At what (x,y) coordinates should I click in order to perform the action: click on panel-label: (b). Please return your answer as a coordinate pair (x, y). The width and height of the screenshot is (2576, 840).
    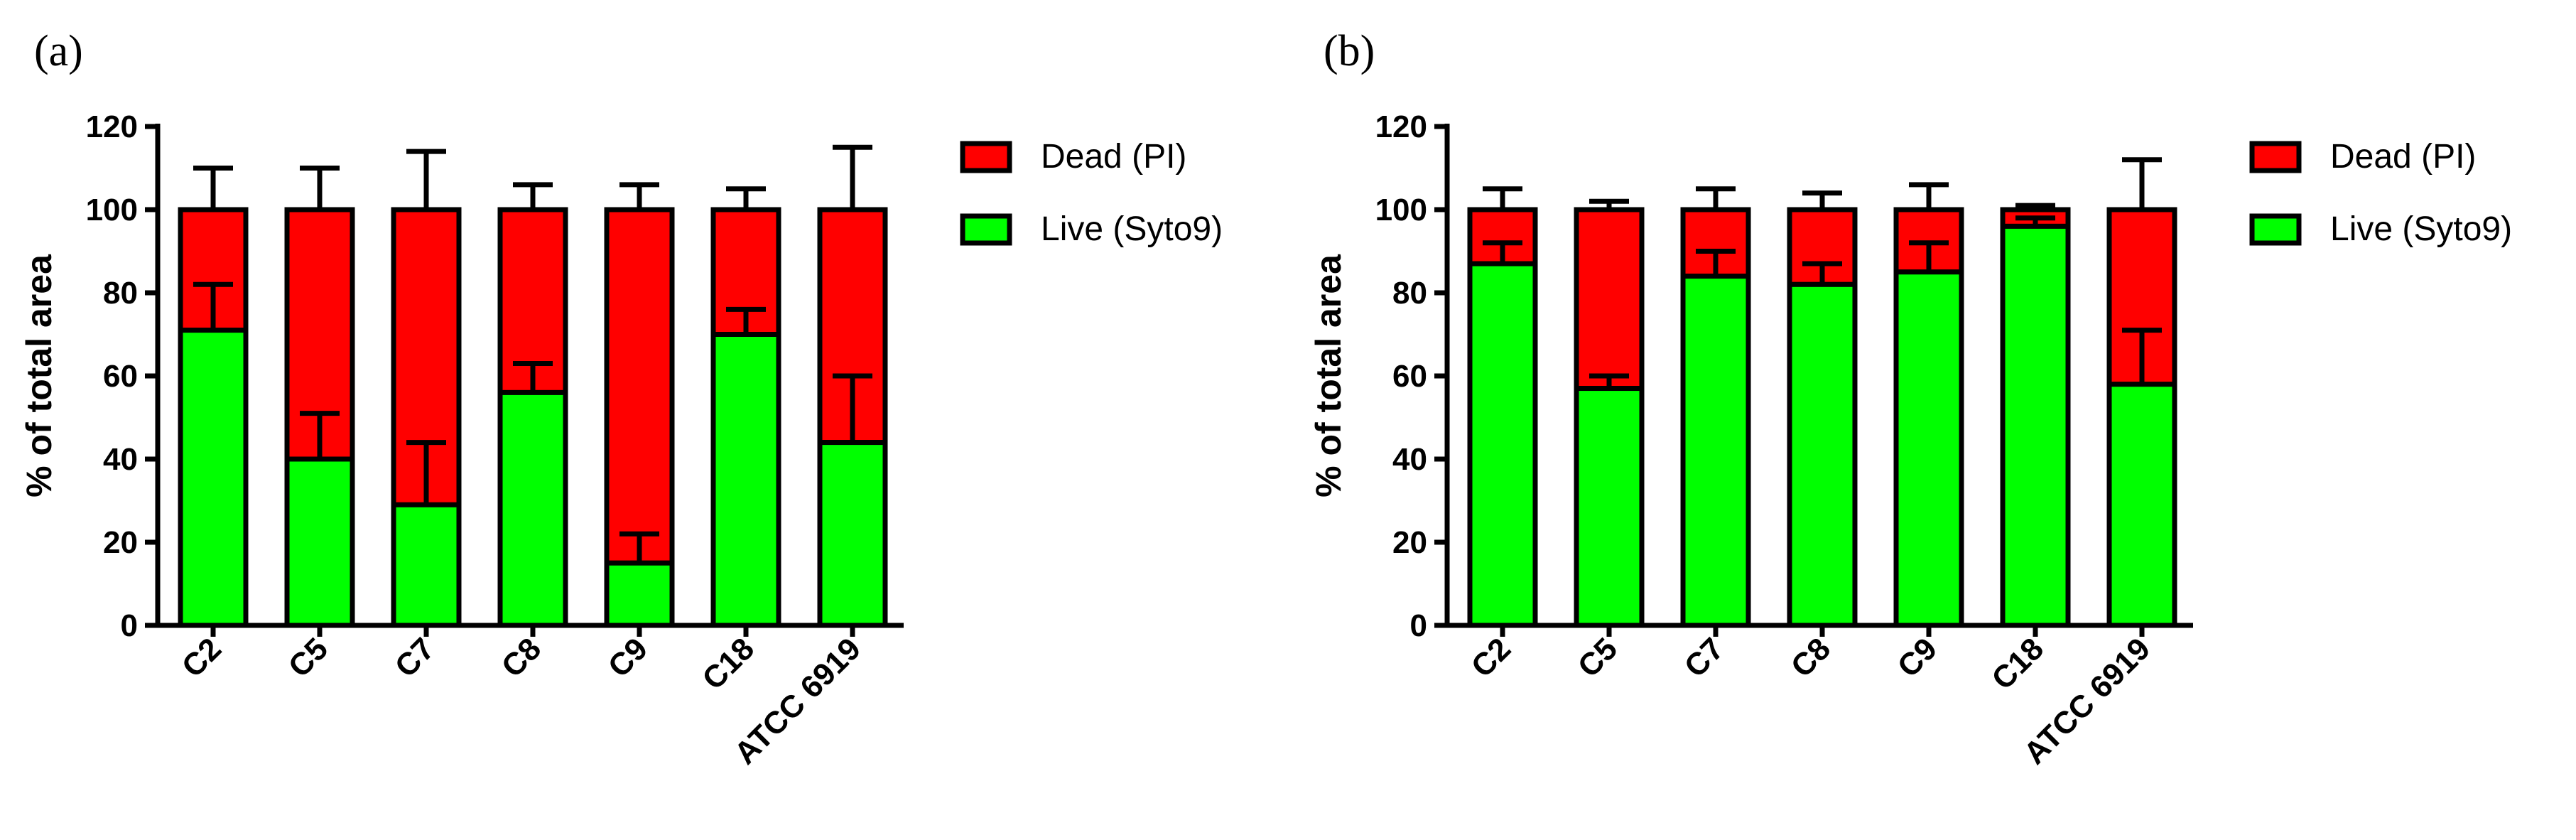
    Looking at the image, I should click on (1349, 51).